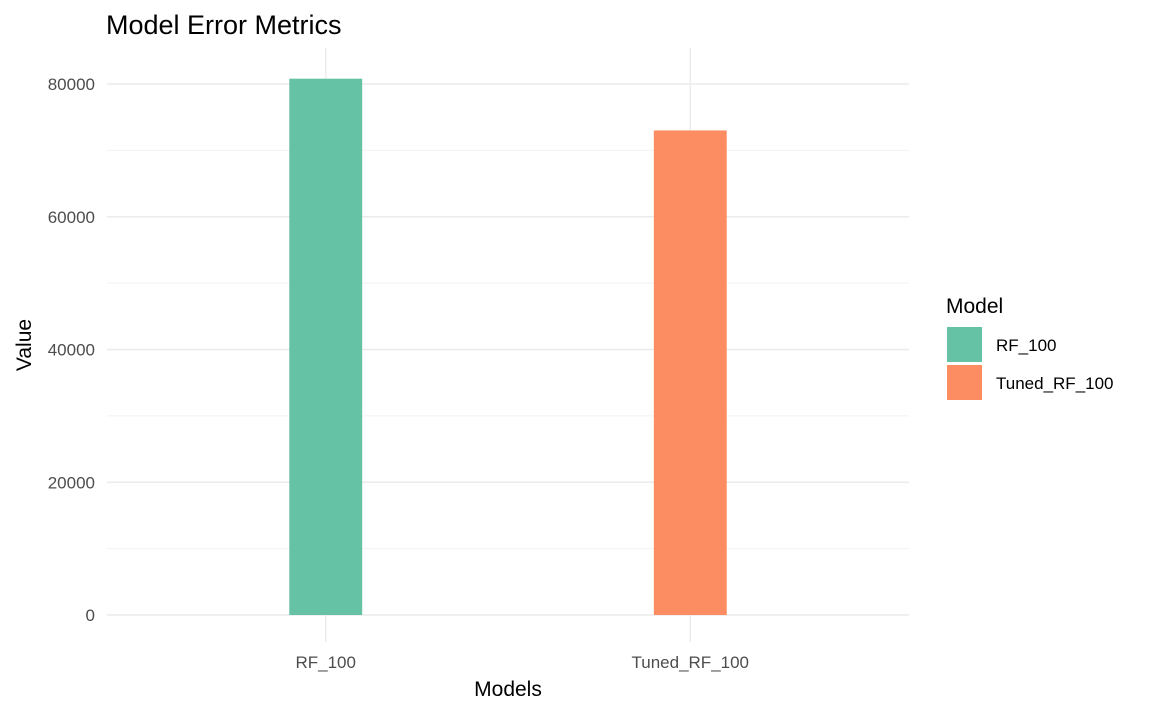 Image resolution: width=1155 pixels, height=713 pixels. I want to click on x-tick-label: RF_100, so click(325, 662).